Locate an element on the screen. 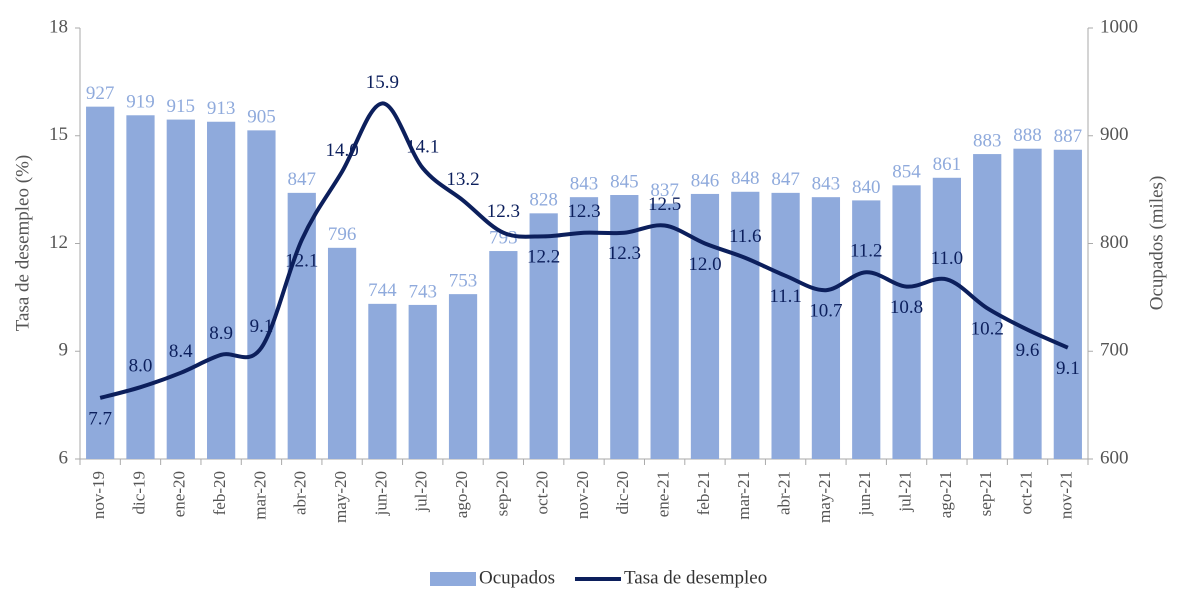 The image size is (1177, 597). legend-label: Tasa de desempleo is located at coordinates (695, 577).